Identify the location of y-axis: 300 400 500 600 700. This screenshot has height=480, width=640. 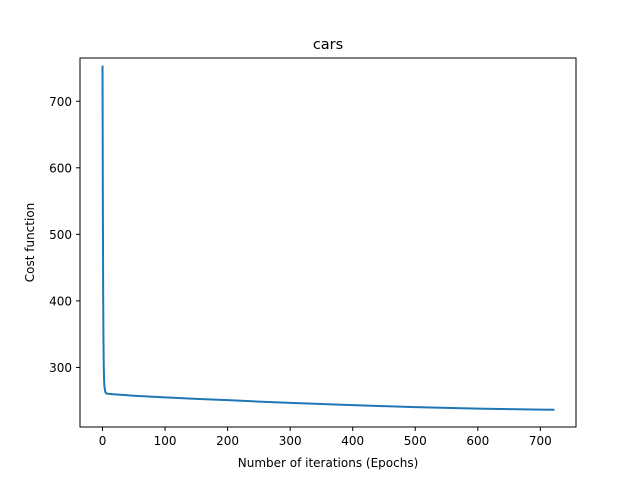
(64, 235).